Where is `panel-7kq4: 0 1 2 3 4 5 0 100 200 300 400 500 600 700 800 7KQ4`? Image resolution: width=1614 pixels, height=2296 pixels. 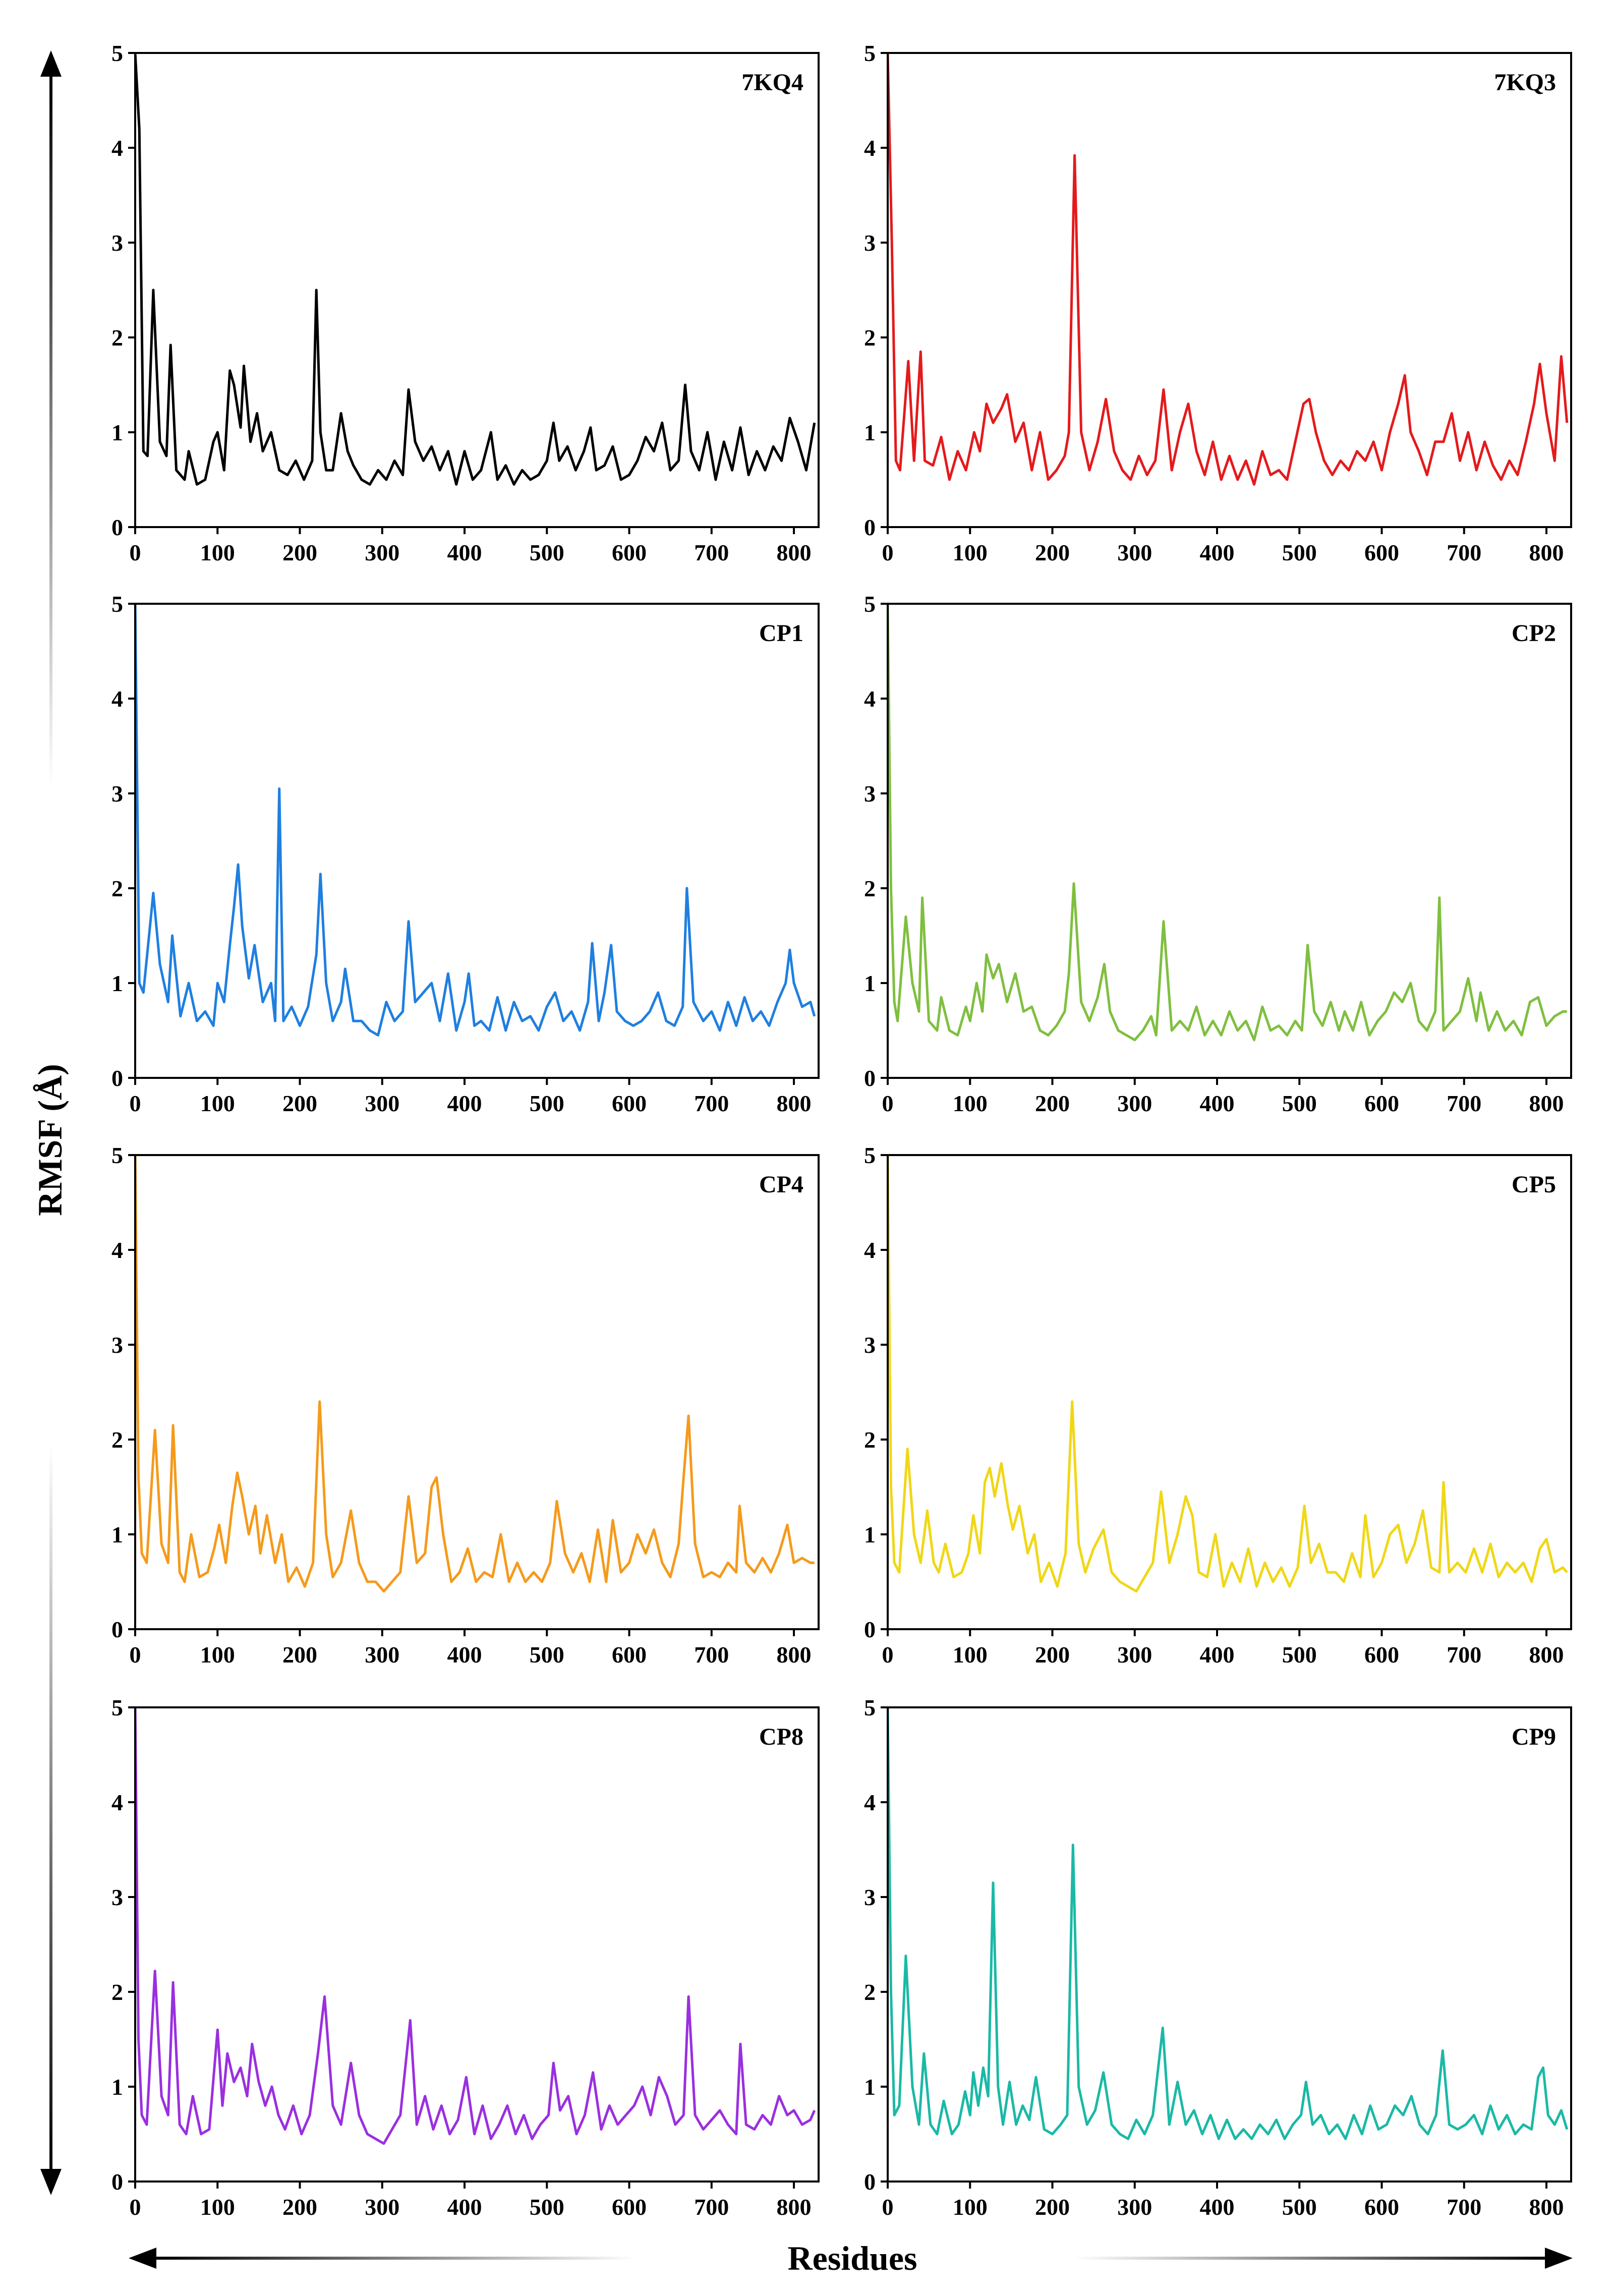
panel-7kq4: 0 1 2 3 4 5 0 100 200 300 400 500 600 700 800 7KQ4 is located at coordinates (466, 302).